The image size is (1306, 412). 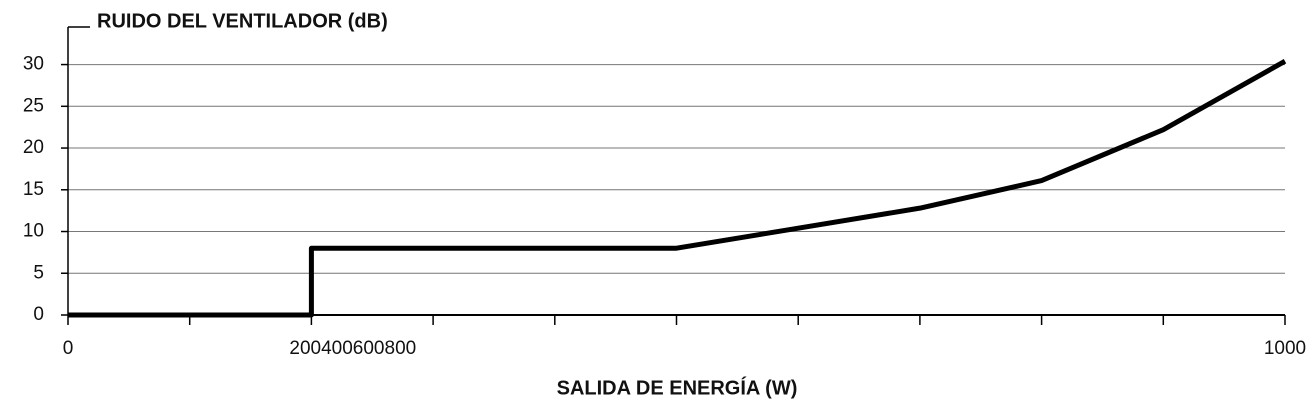 What do you see at coordinates (38, 314) in the screenshot?
I see `y-tick-label: 0` at bounding box center [38, 314].